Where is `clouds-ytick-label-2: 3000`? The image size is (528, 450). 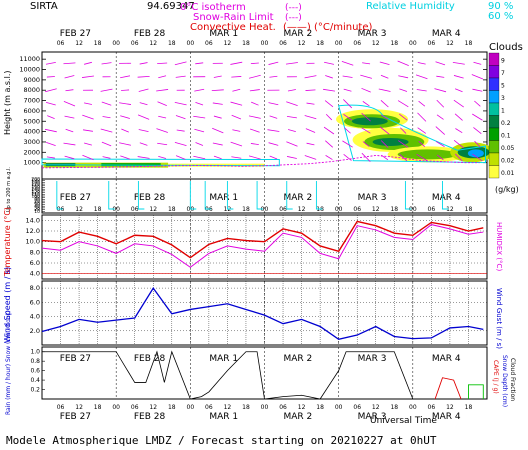
clouds-ytick-label-2: 3000 is located at coordinates (31, 142).